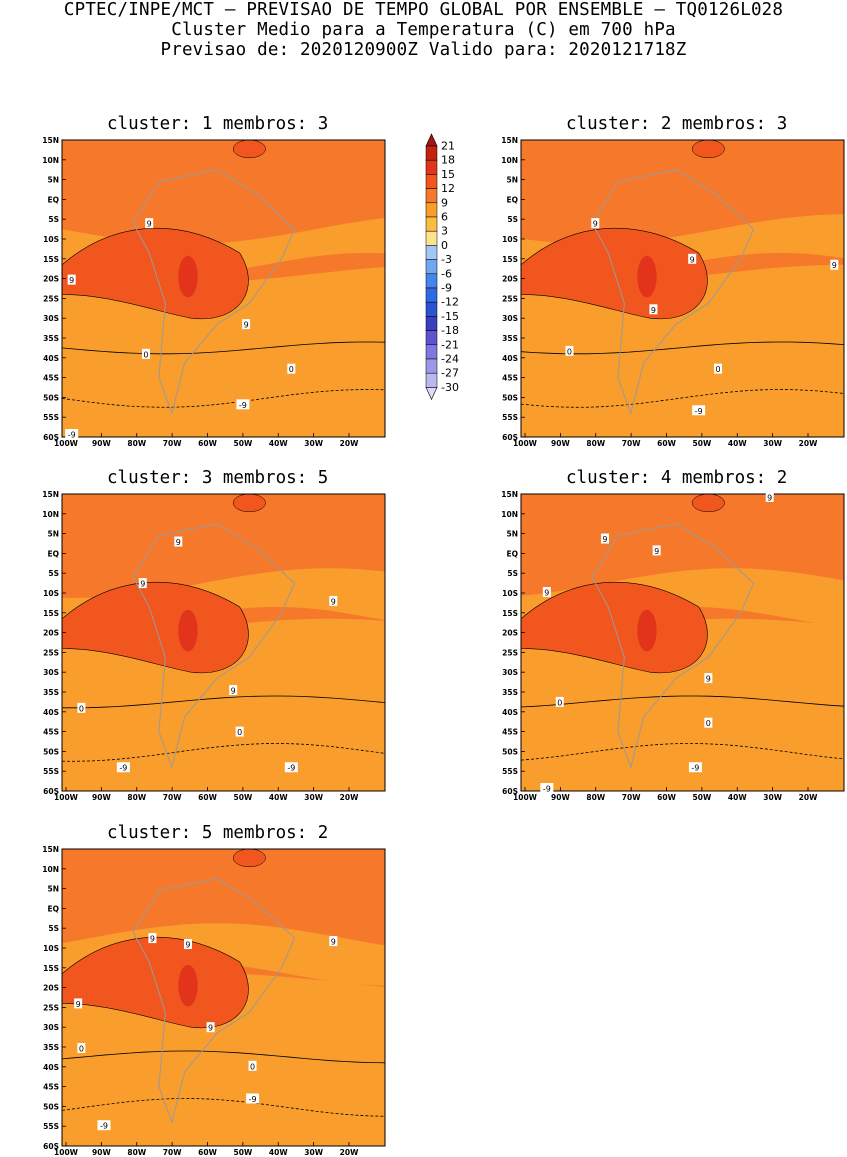 The height and width of the screenshot is (1157, 847). I want to click on lat-label: 35S, so click(51, 692).